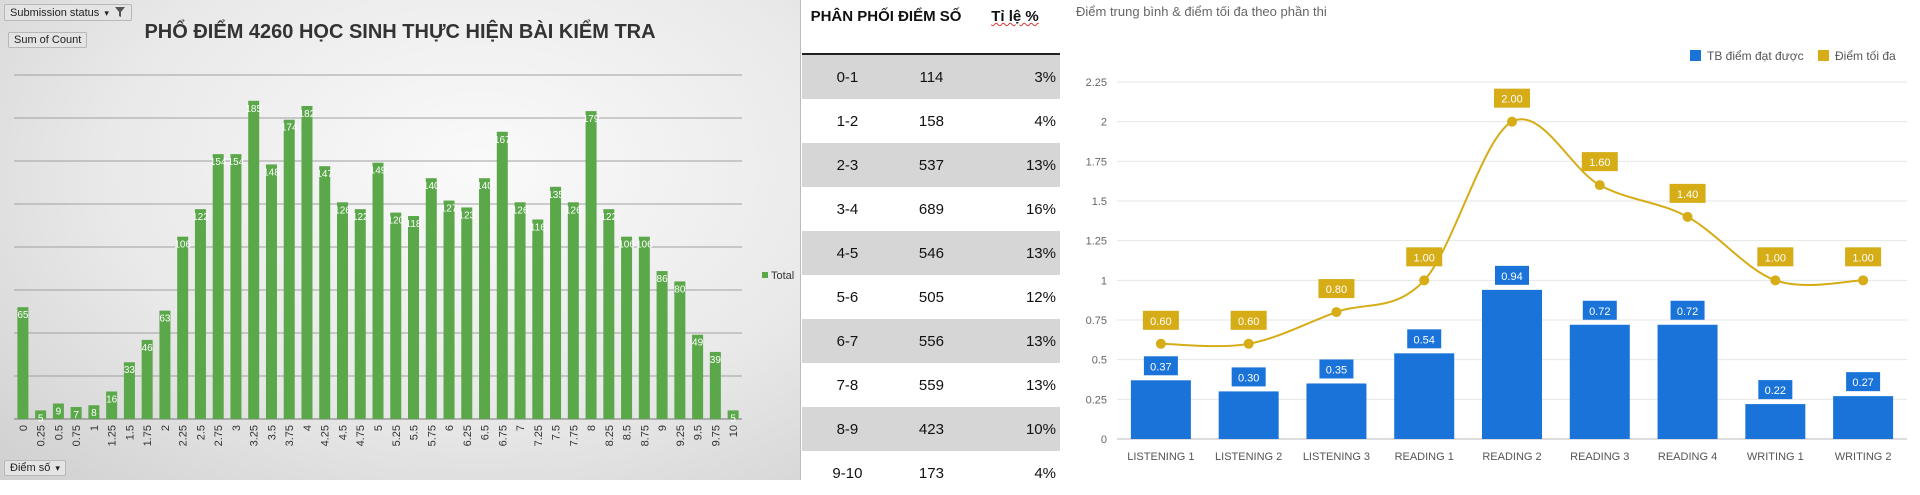 This screenshot has width=1920, height=495. I want to click on diem-so-field-button: Điểm số ▾, so click(35, 468).